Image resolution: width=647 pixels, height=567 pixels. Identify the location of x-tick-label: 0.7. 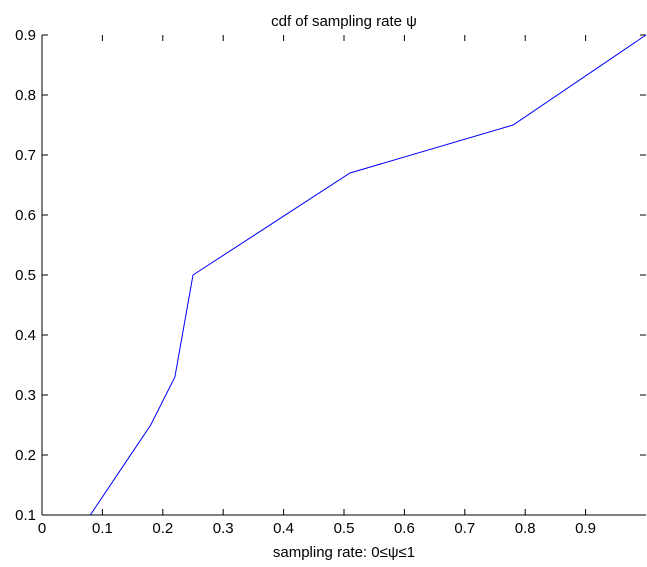
(464, 528).